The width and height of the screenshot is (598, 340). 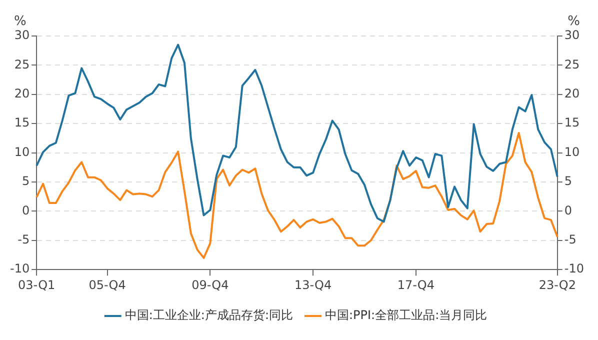 I want to click on y-axis-title: %, so click(x=20, y=21).